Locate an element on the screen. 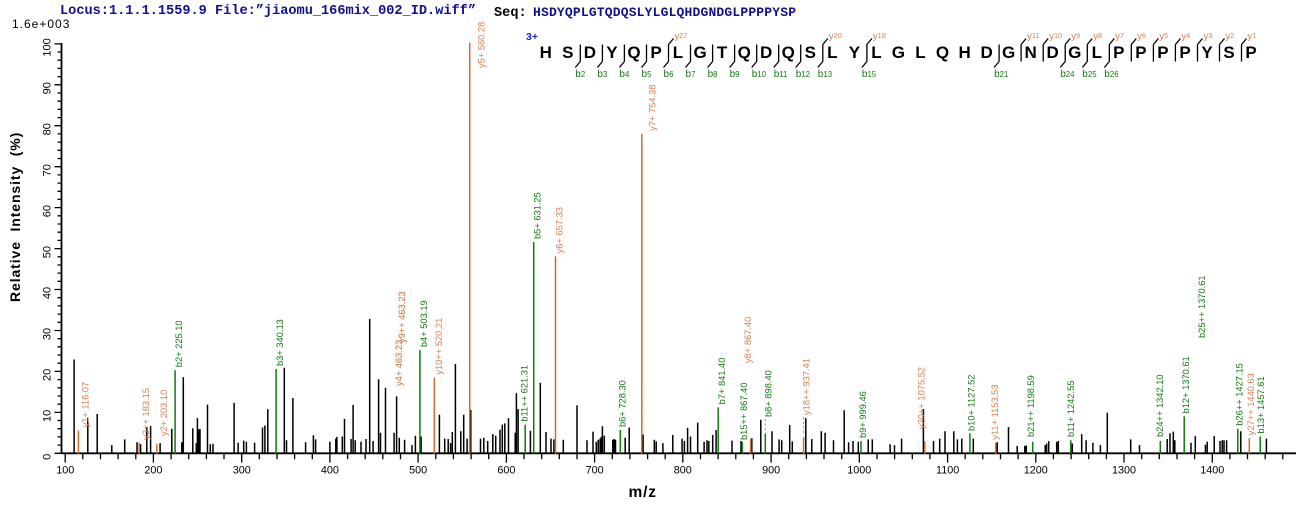 The height and width of the screenshot is (509, 1297). svg-text: y9 is located at coordinates (1075, 36).